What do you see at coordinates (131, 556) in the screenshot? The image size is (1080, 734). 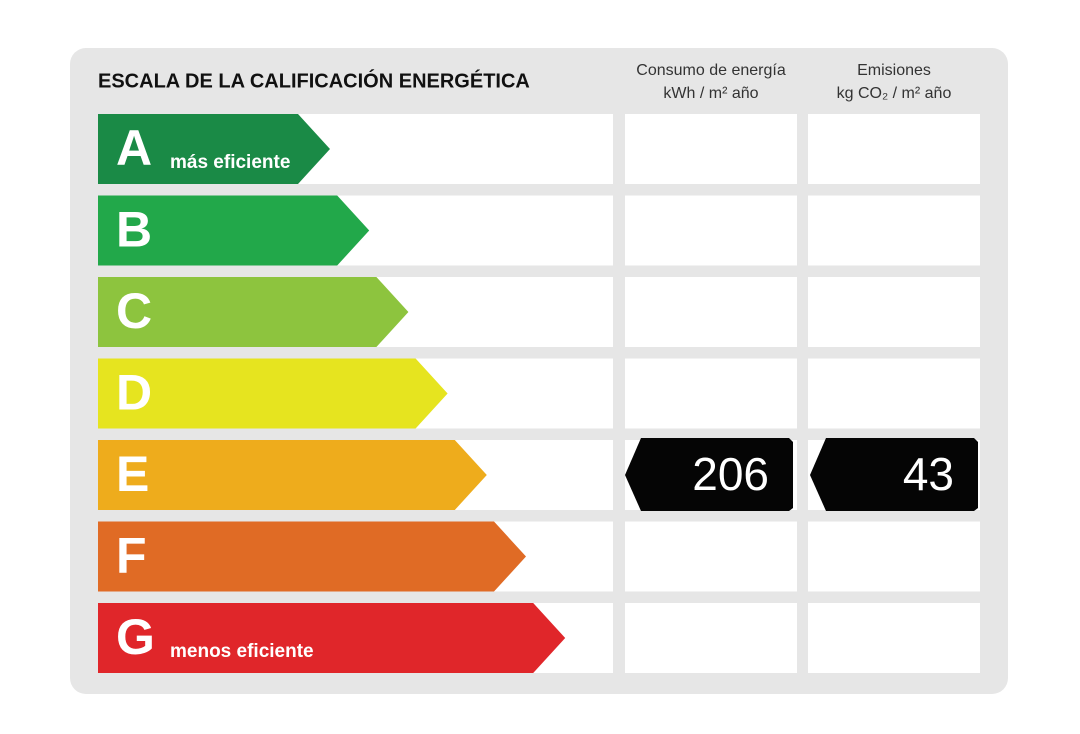 I see `rating-letter: F` at bounding box center [131, 556].